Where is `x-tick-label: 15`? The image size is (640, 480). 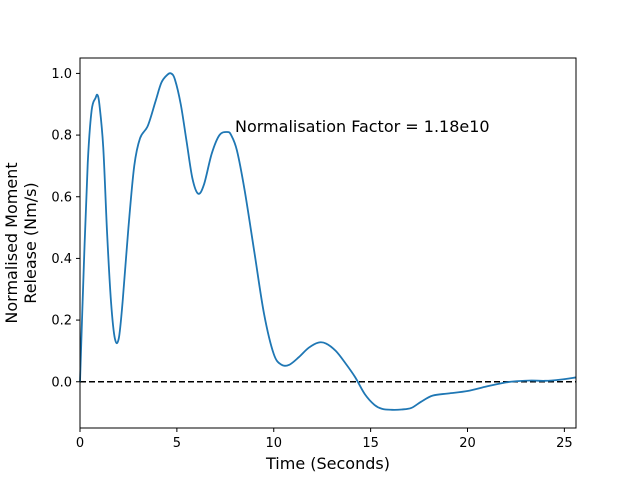
x-tick-label: 15 is located at coordinates (370, 443).